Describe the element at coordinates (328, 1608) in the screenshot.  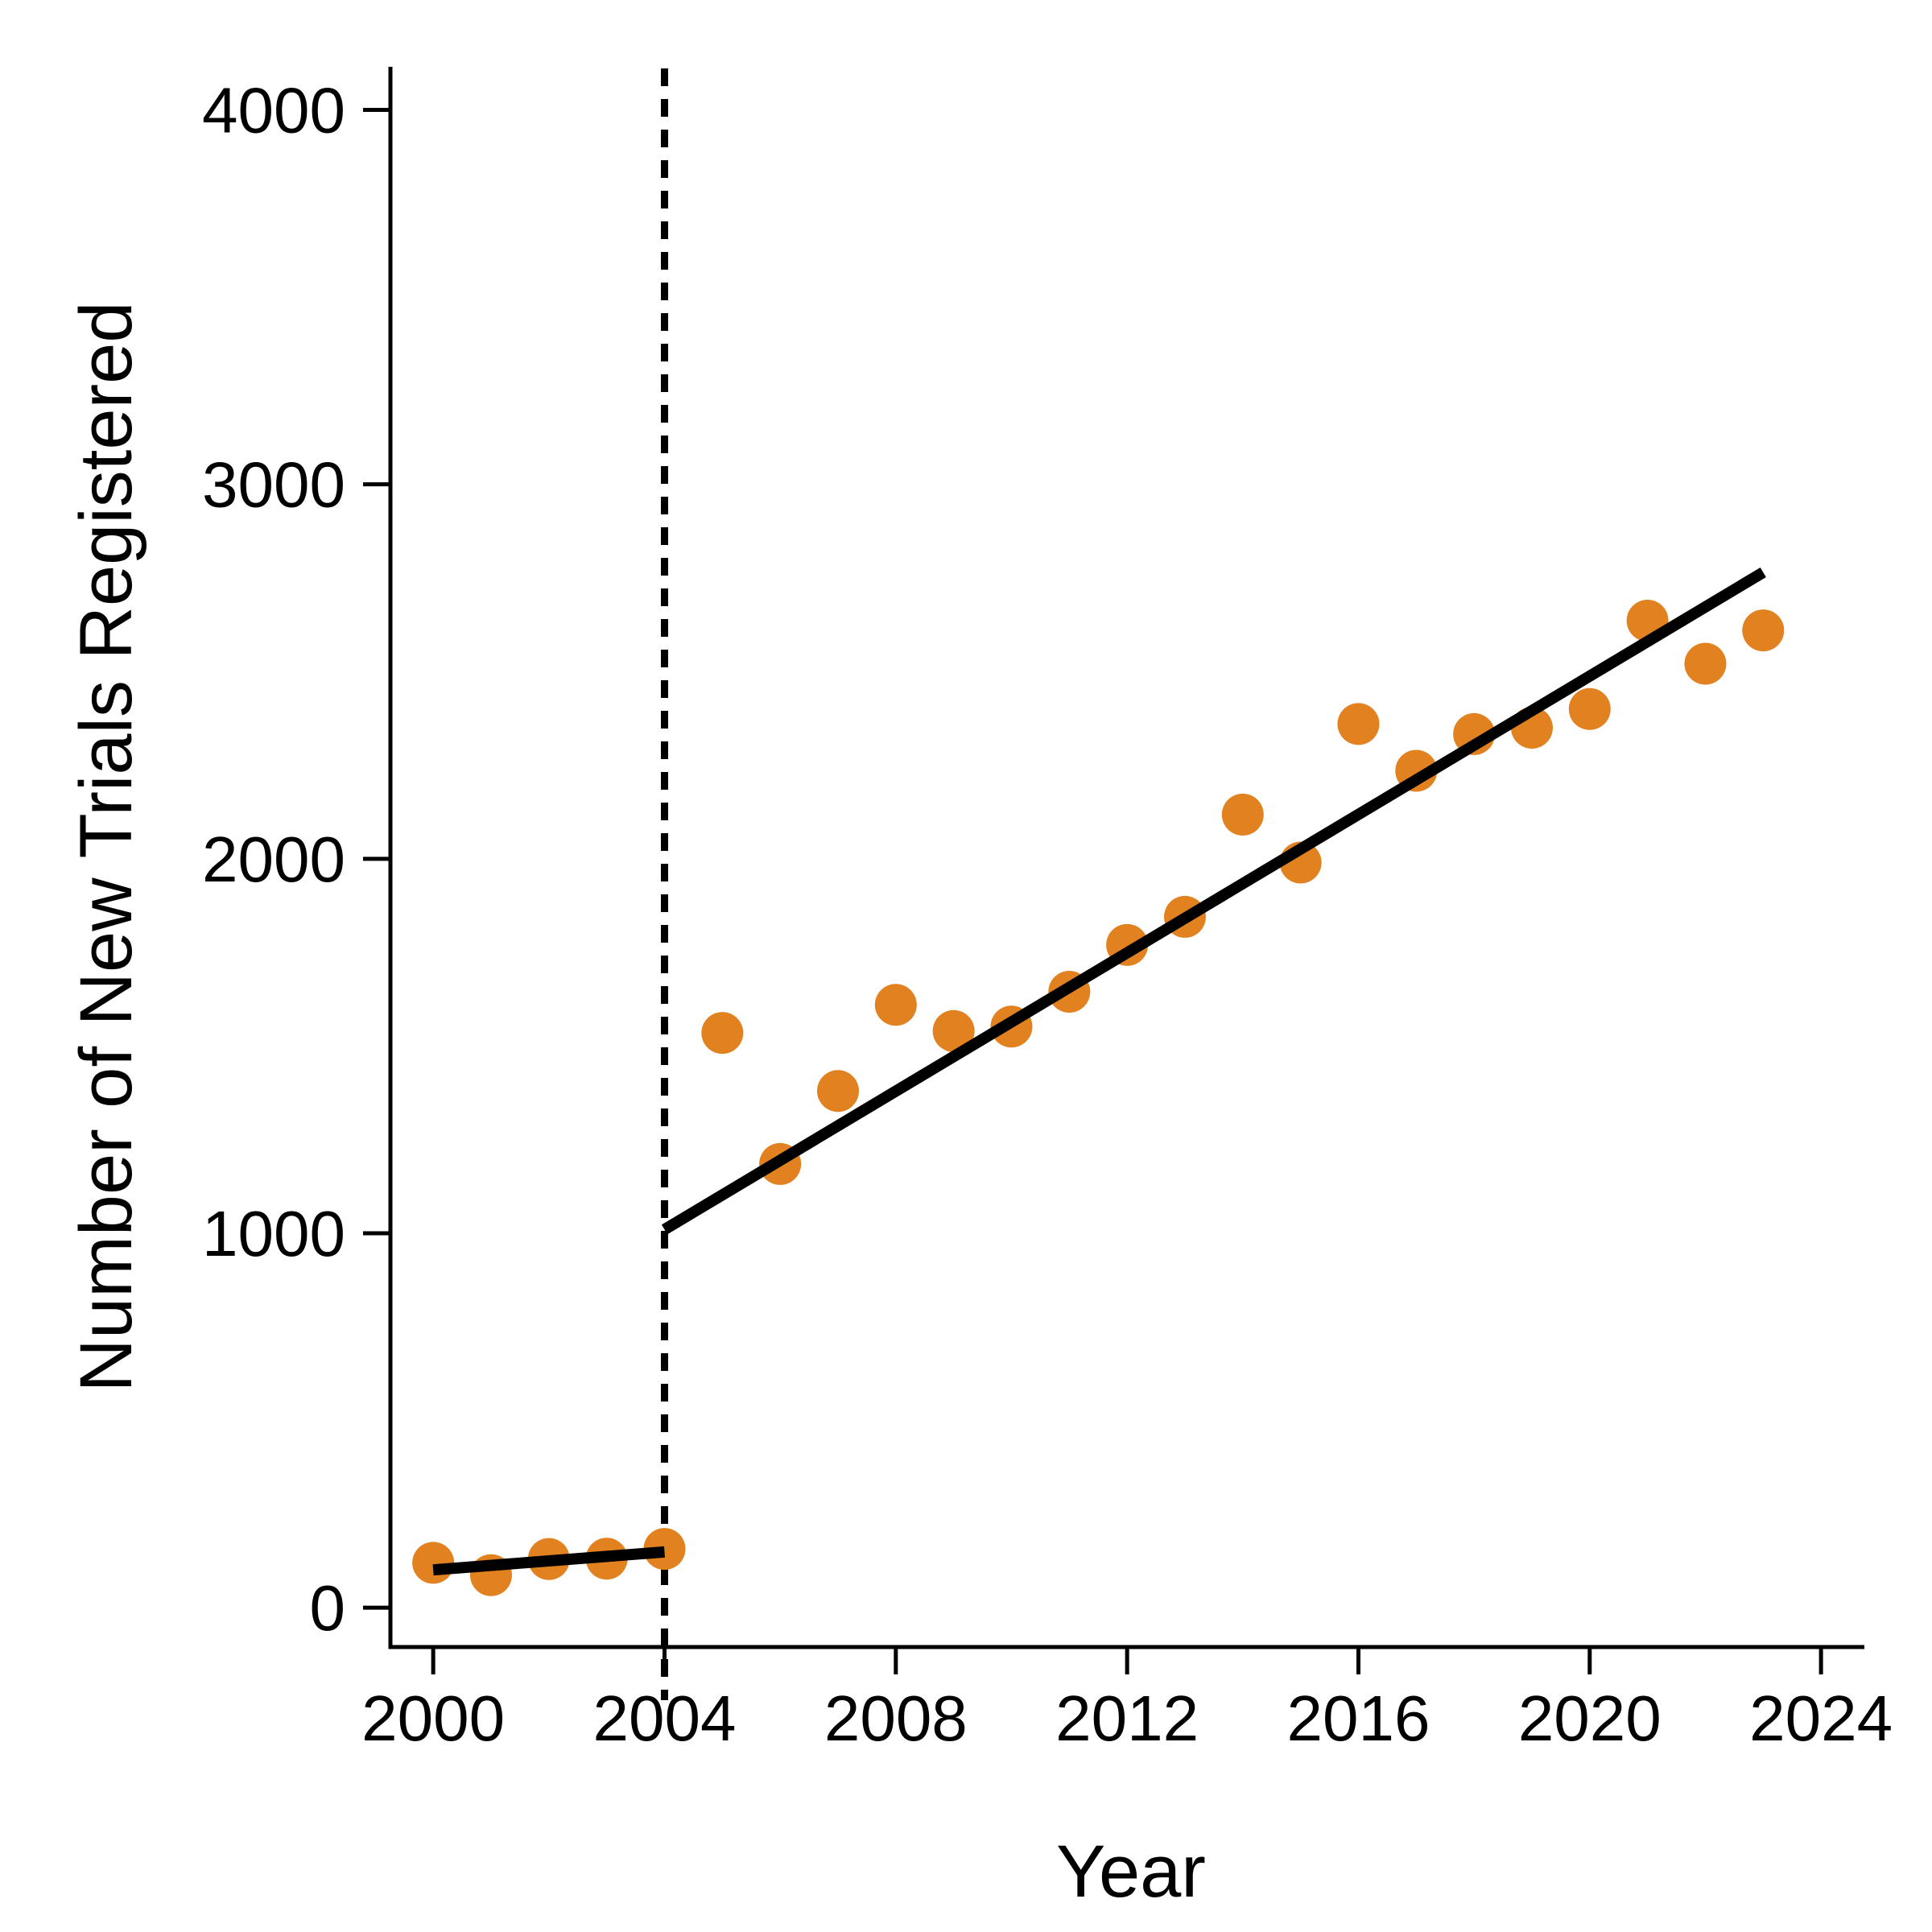
I see `y-tick-label: 0` at that location.